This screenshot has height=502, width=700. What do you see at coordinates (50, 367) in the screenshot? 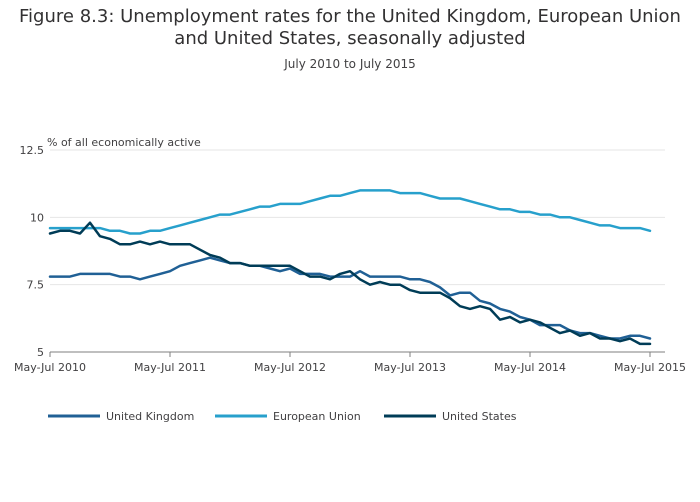
I see `x-tick-label: May-Jul 2010` at bounding box center [50, 367].